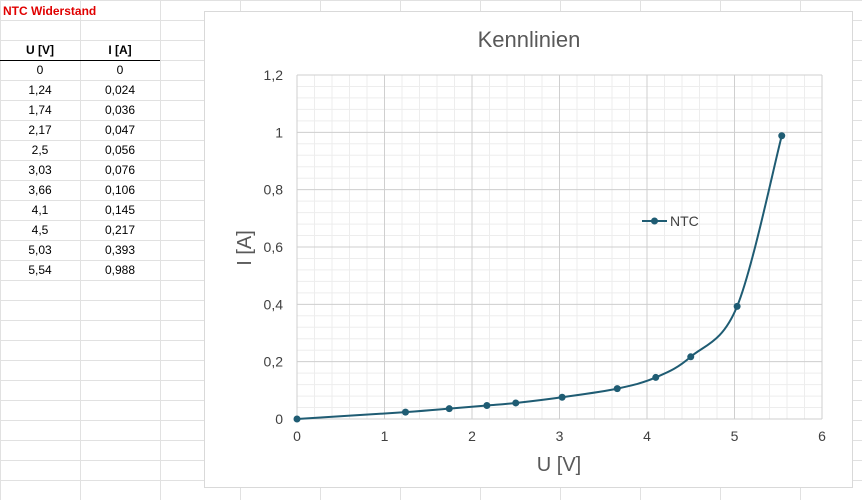  I want to click on x-axis-title: U [V], so click(559, 465).